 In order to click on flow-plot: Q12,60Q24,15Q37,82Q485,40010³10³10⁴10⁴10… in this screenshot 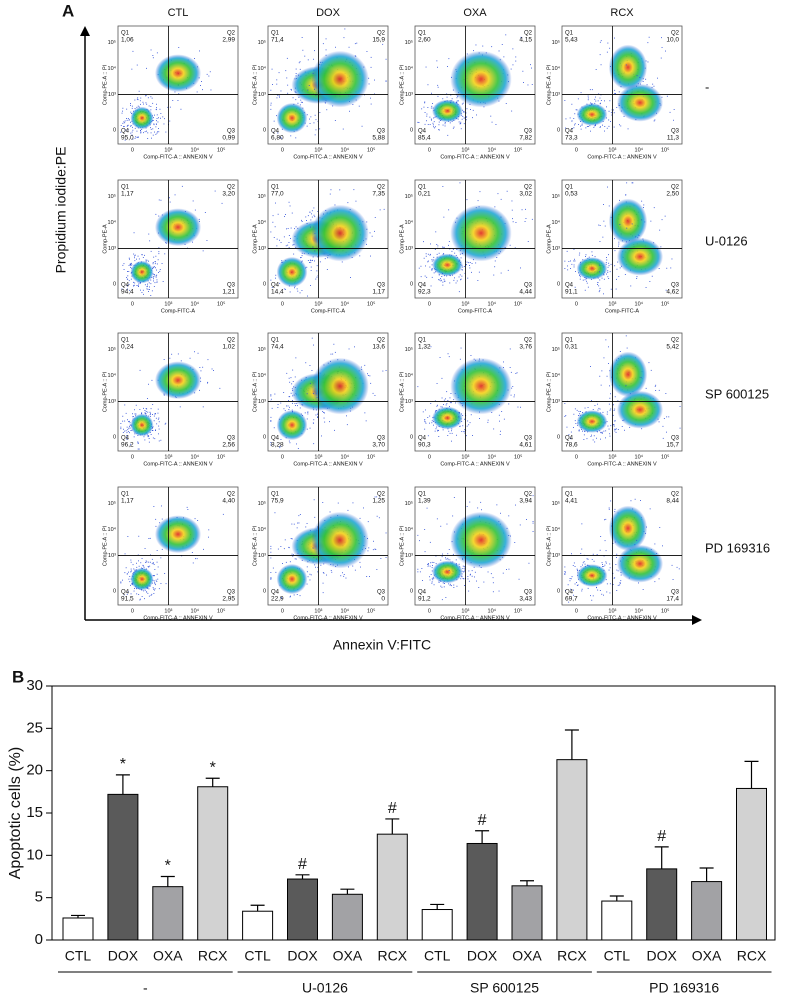, I will do `click(467, 93)`.